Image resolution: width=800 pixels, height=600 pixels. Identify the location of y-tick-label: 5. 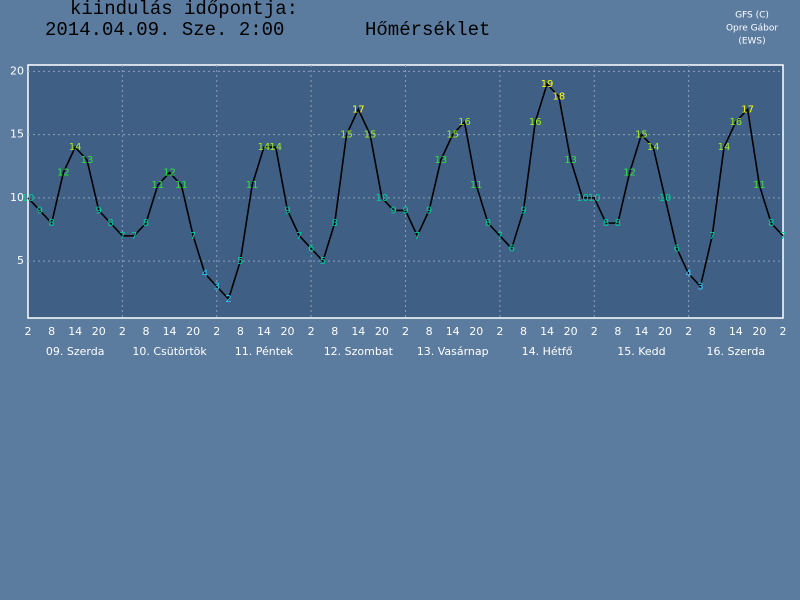
(20, 260).